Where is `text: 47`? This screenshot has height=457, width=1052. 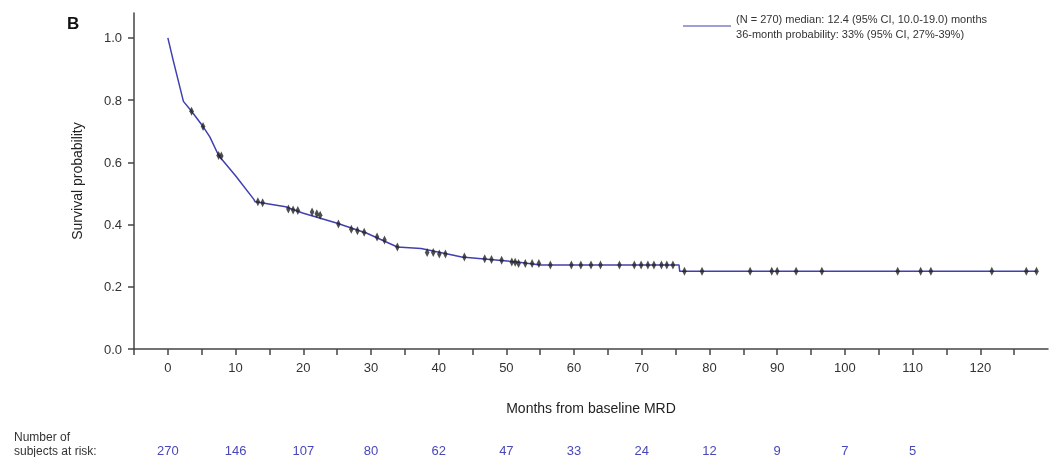
text: 47 is located at coordinates (506, 449).